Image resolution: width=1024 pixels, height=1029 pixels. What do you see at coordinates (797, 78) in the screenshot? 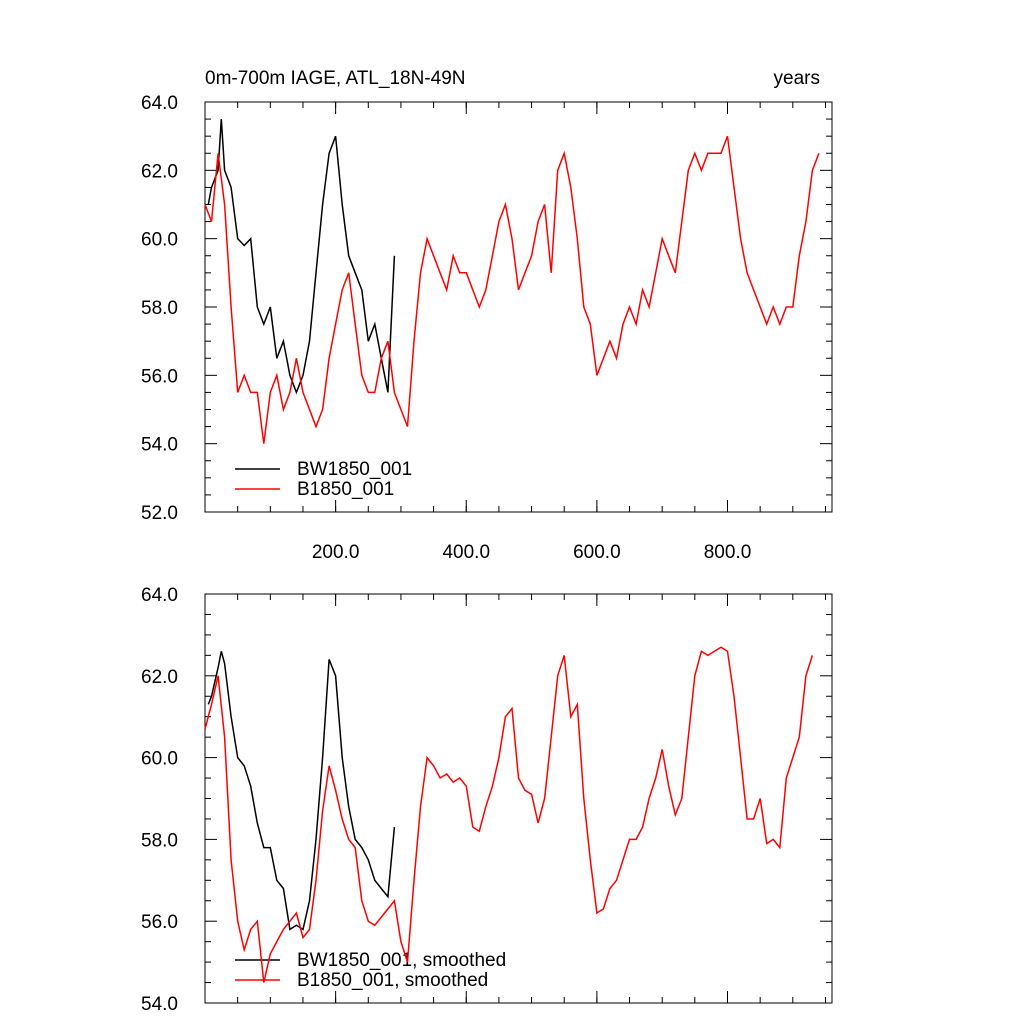
I see `chart-unit: years` at bounding box center [797, 78].